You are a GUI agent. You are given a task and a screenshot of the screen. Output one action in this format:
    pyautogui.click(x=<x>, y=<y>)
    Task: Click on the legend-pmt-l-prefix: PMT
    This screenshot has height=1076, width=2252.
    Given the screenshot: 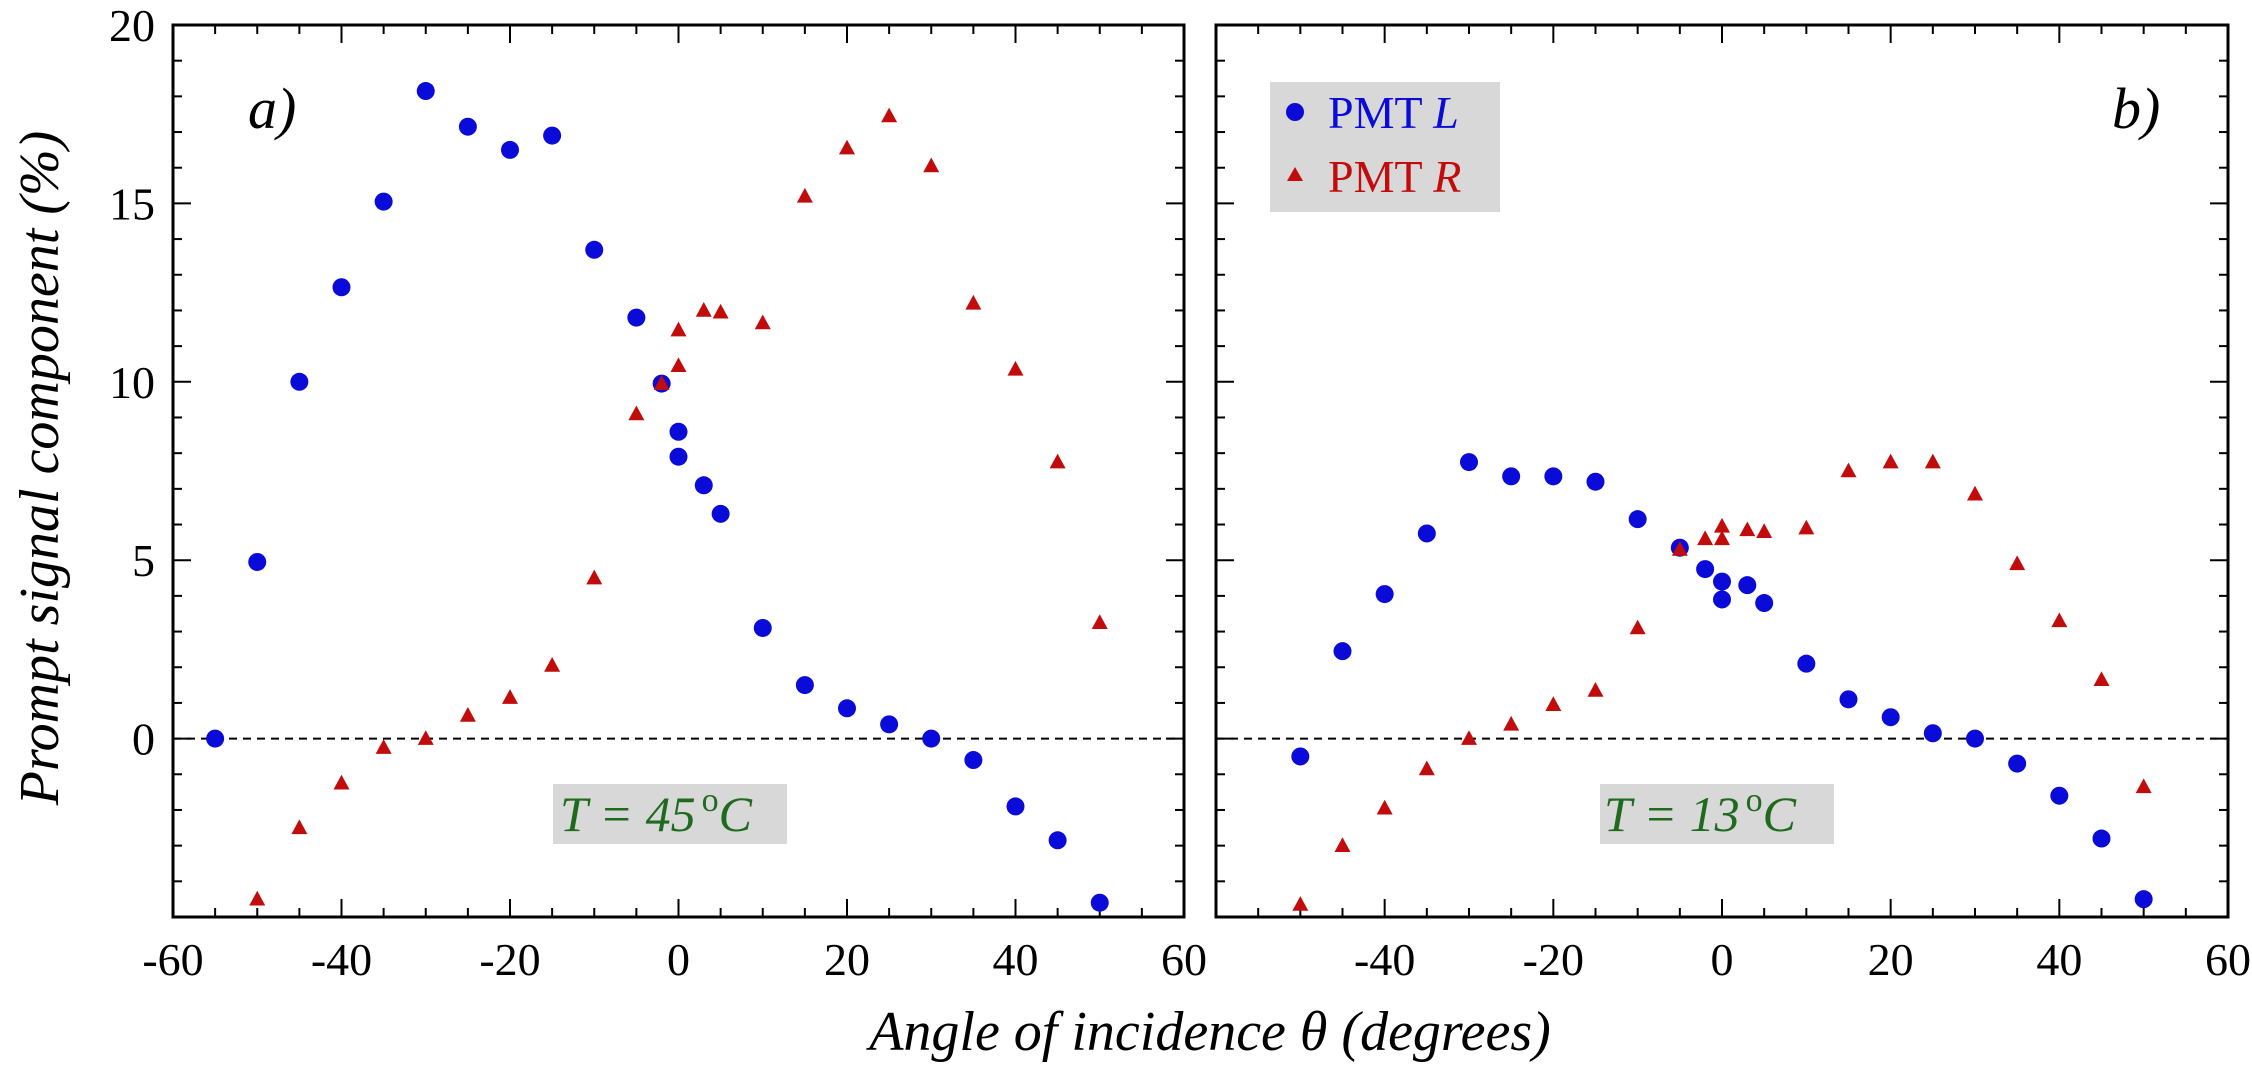 What is the action you would take?
    pyautogui.click(x=1380, y=112)
    